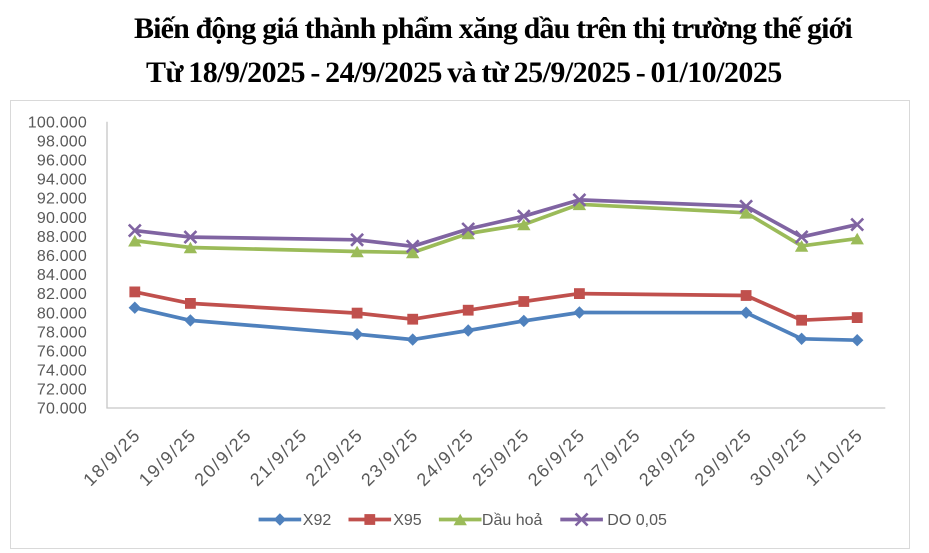 Image resolution: width=929 pixels, height=553 pixels. I want to click on svg-text: 1/10/25, so click(835, 457).